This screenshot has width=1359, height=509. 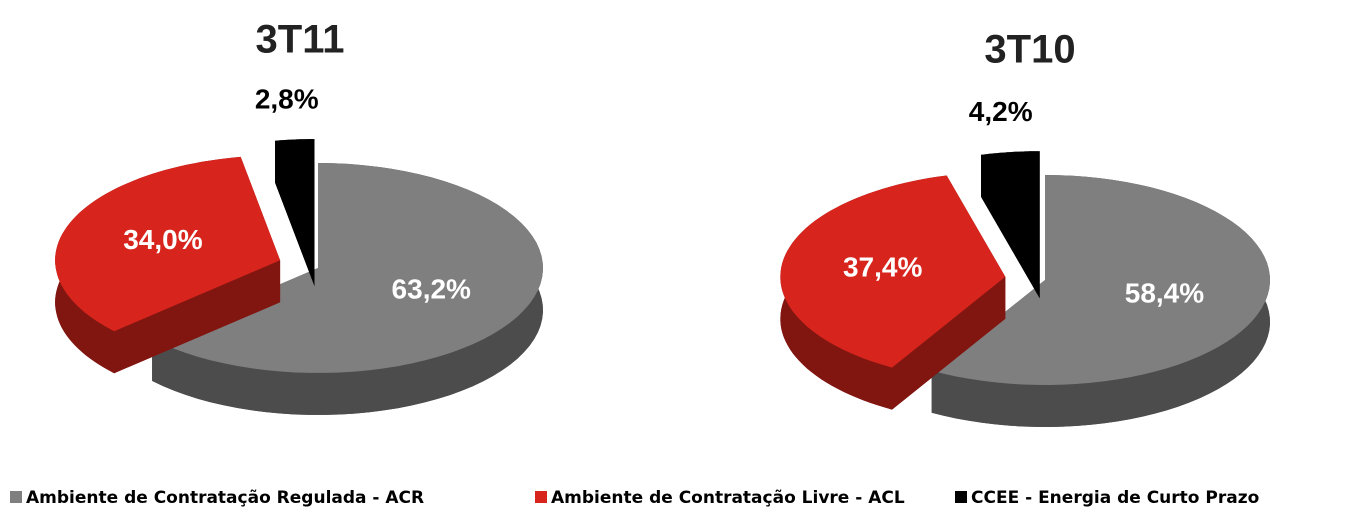 What do you see at coordinates (1115, 498) in the screenshot?
I see `legend-label: CCEE - Energia de Curto Prazo` at bounding box center [1115, 498].